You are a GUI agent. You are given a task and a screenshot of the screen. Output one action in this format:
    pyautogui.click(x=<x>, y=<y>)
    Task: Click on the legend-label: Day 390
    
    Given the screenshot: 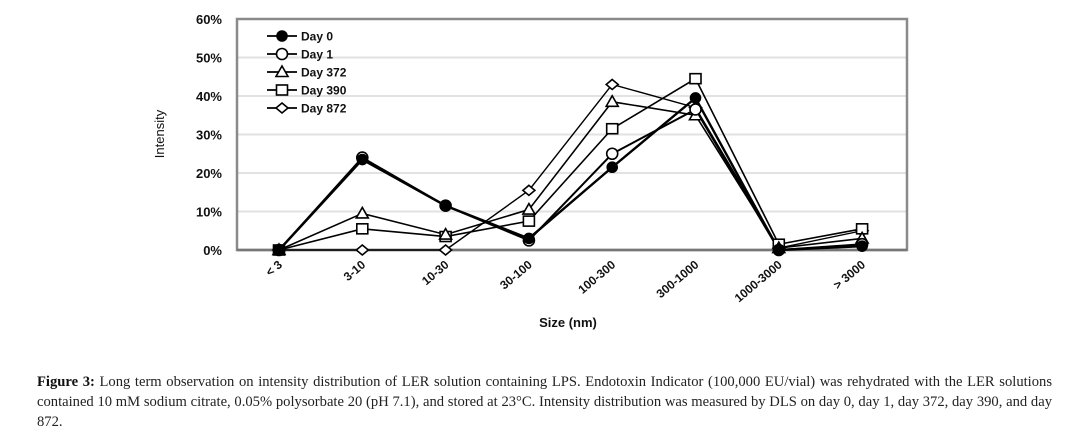 What is the action you would take?
    pyautogui.click(x=324, y=91)
    